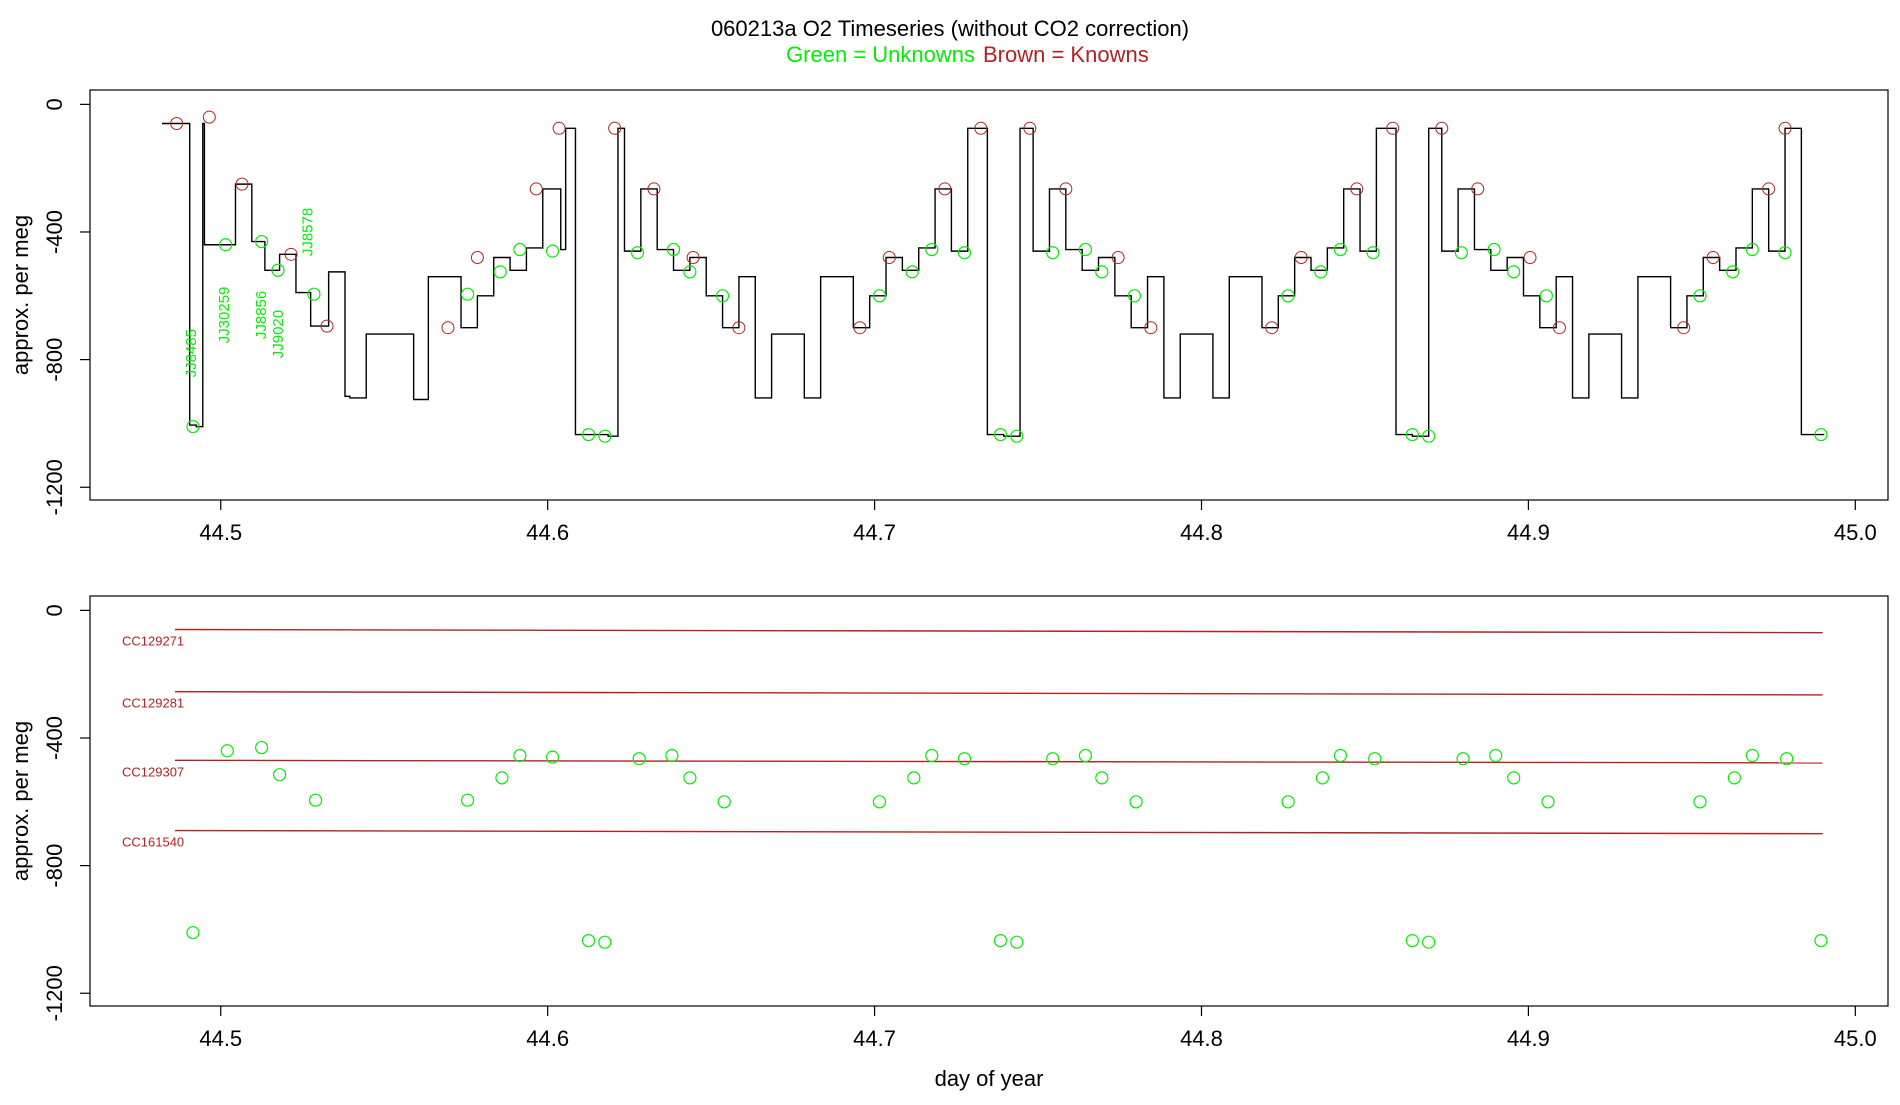 The width and height of the screenshot is (1900, 1105). Describe the element at coordinates (874, 532) in the screenshot. I see `x-tick-label: 44.7` at that location.